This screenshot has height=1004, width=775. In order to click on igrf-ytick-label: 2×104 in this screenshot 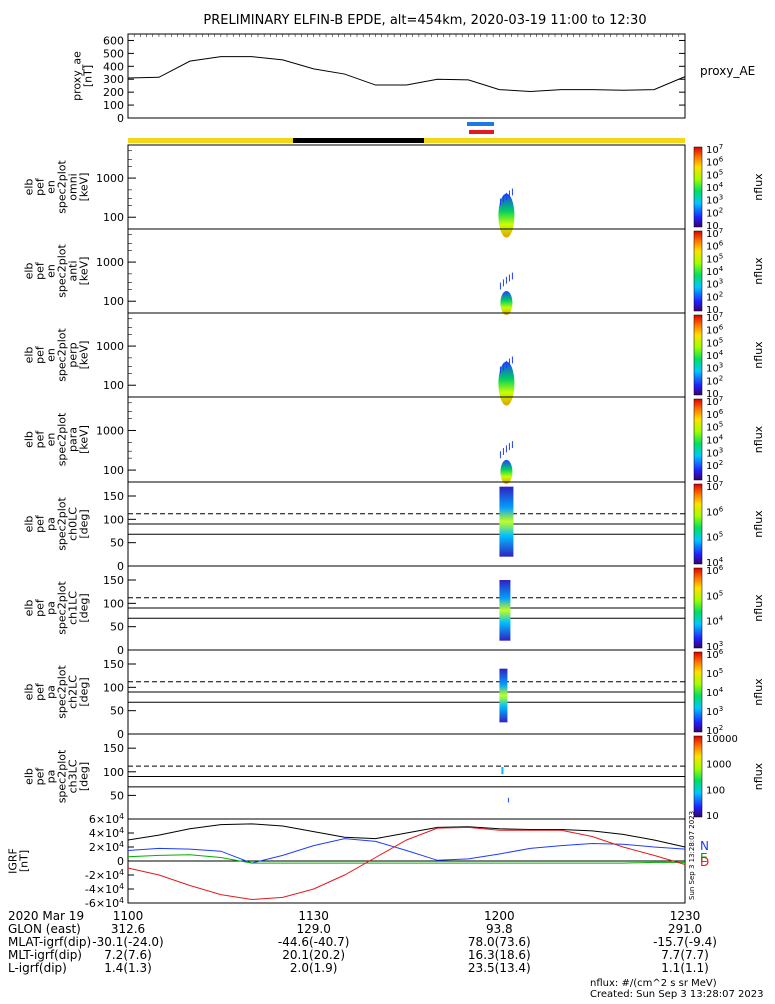, I will do `click(106, 847)`.